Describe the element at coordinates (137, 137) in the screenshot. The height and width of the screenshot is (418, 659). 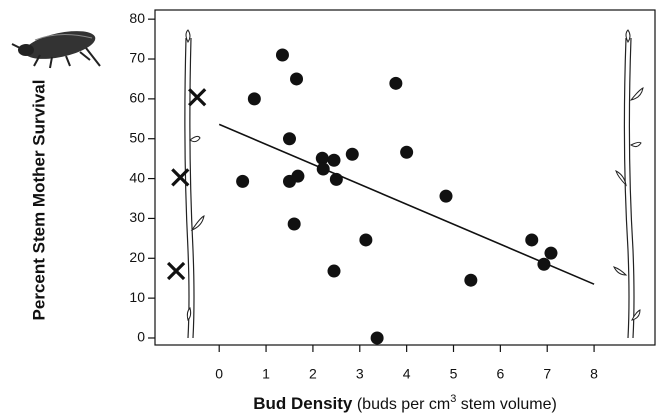
I see `y-tick-label: 50` at that location.